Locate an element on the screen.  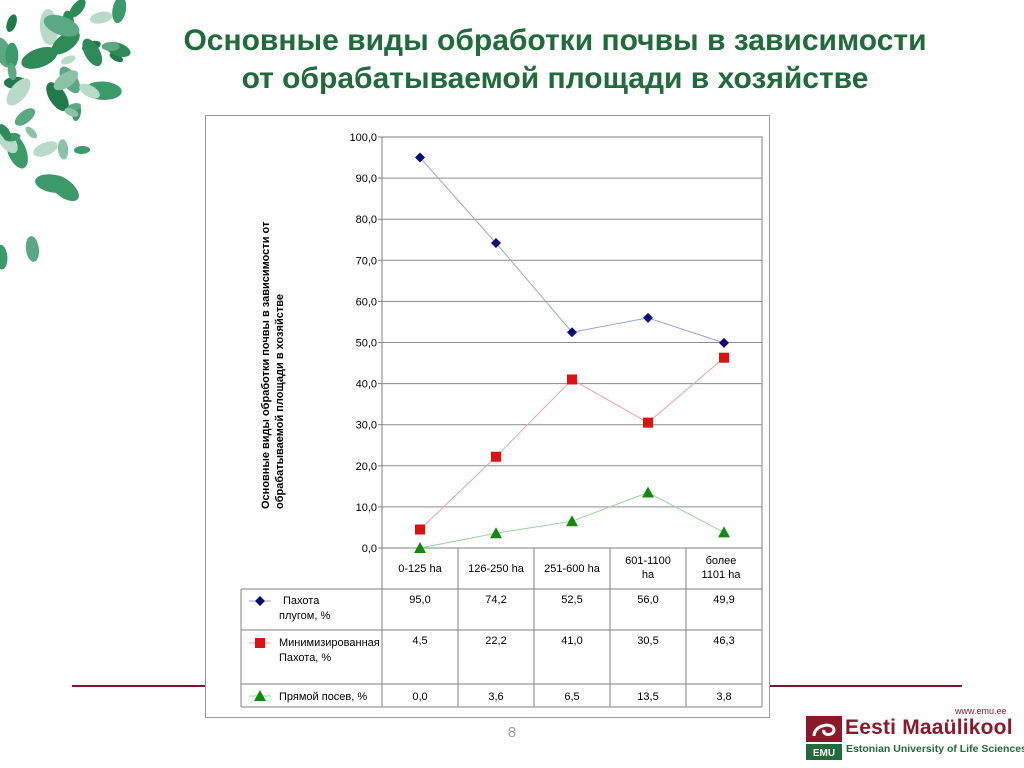
table-value: 6,5 is located at coordinates (571, 697).